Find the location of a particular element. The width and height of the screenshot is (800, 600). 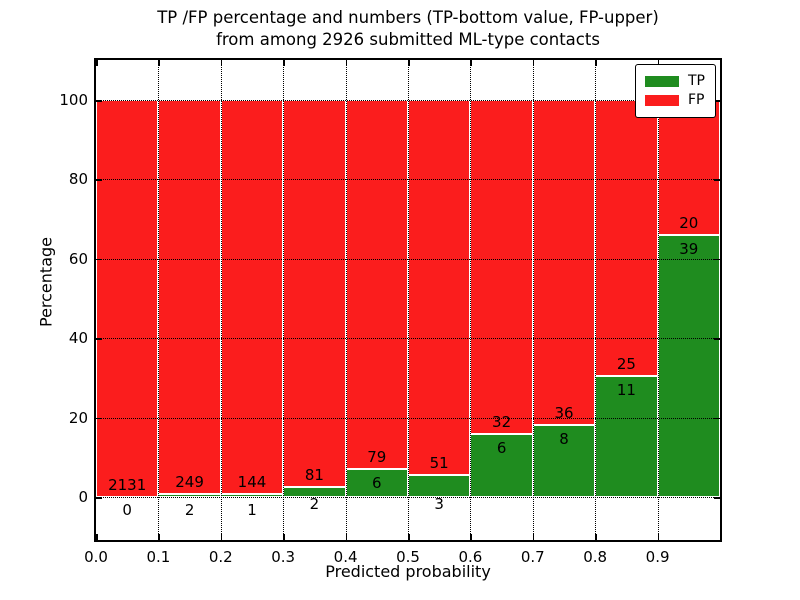

tp-count-label: 8 is located at coordinates (564, 438).